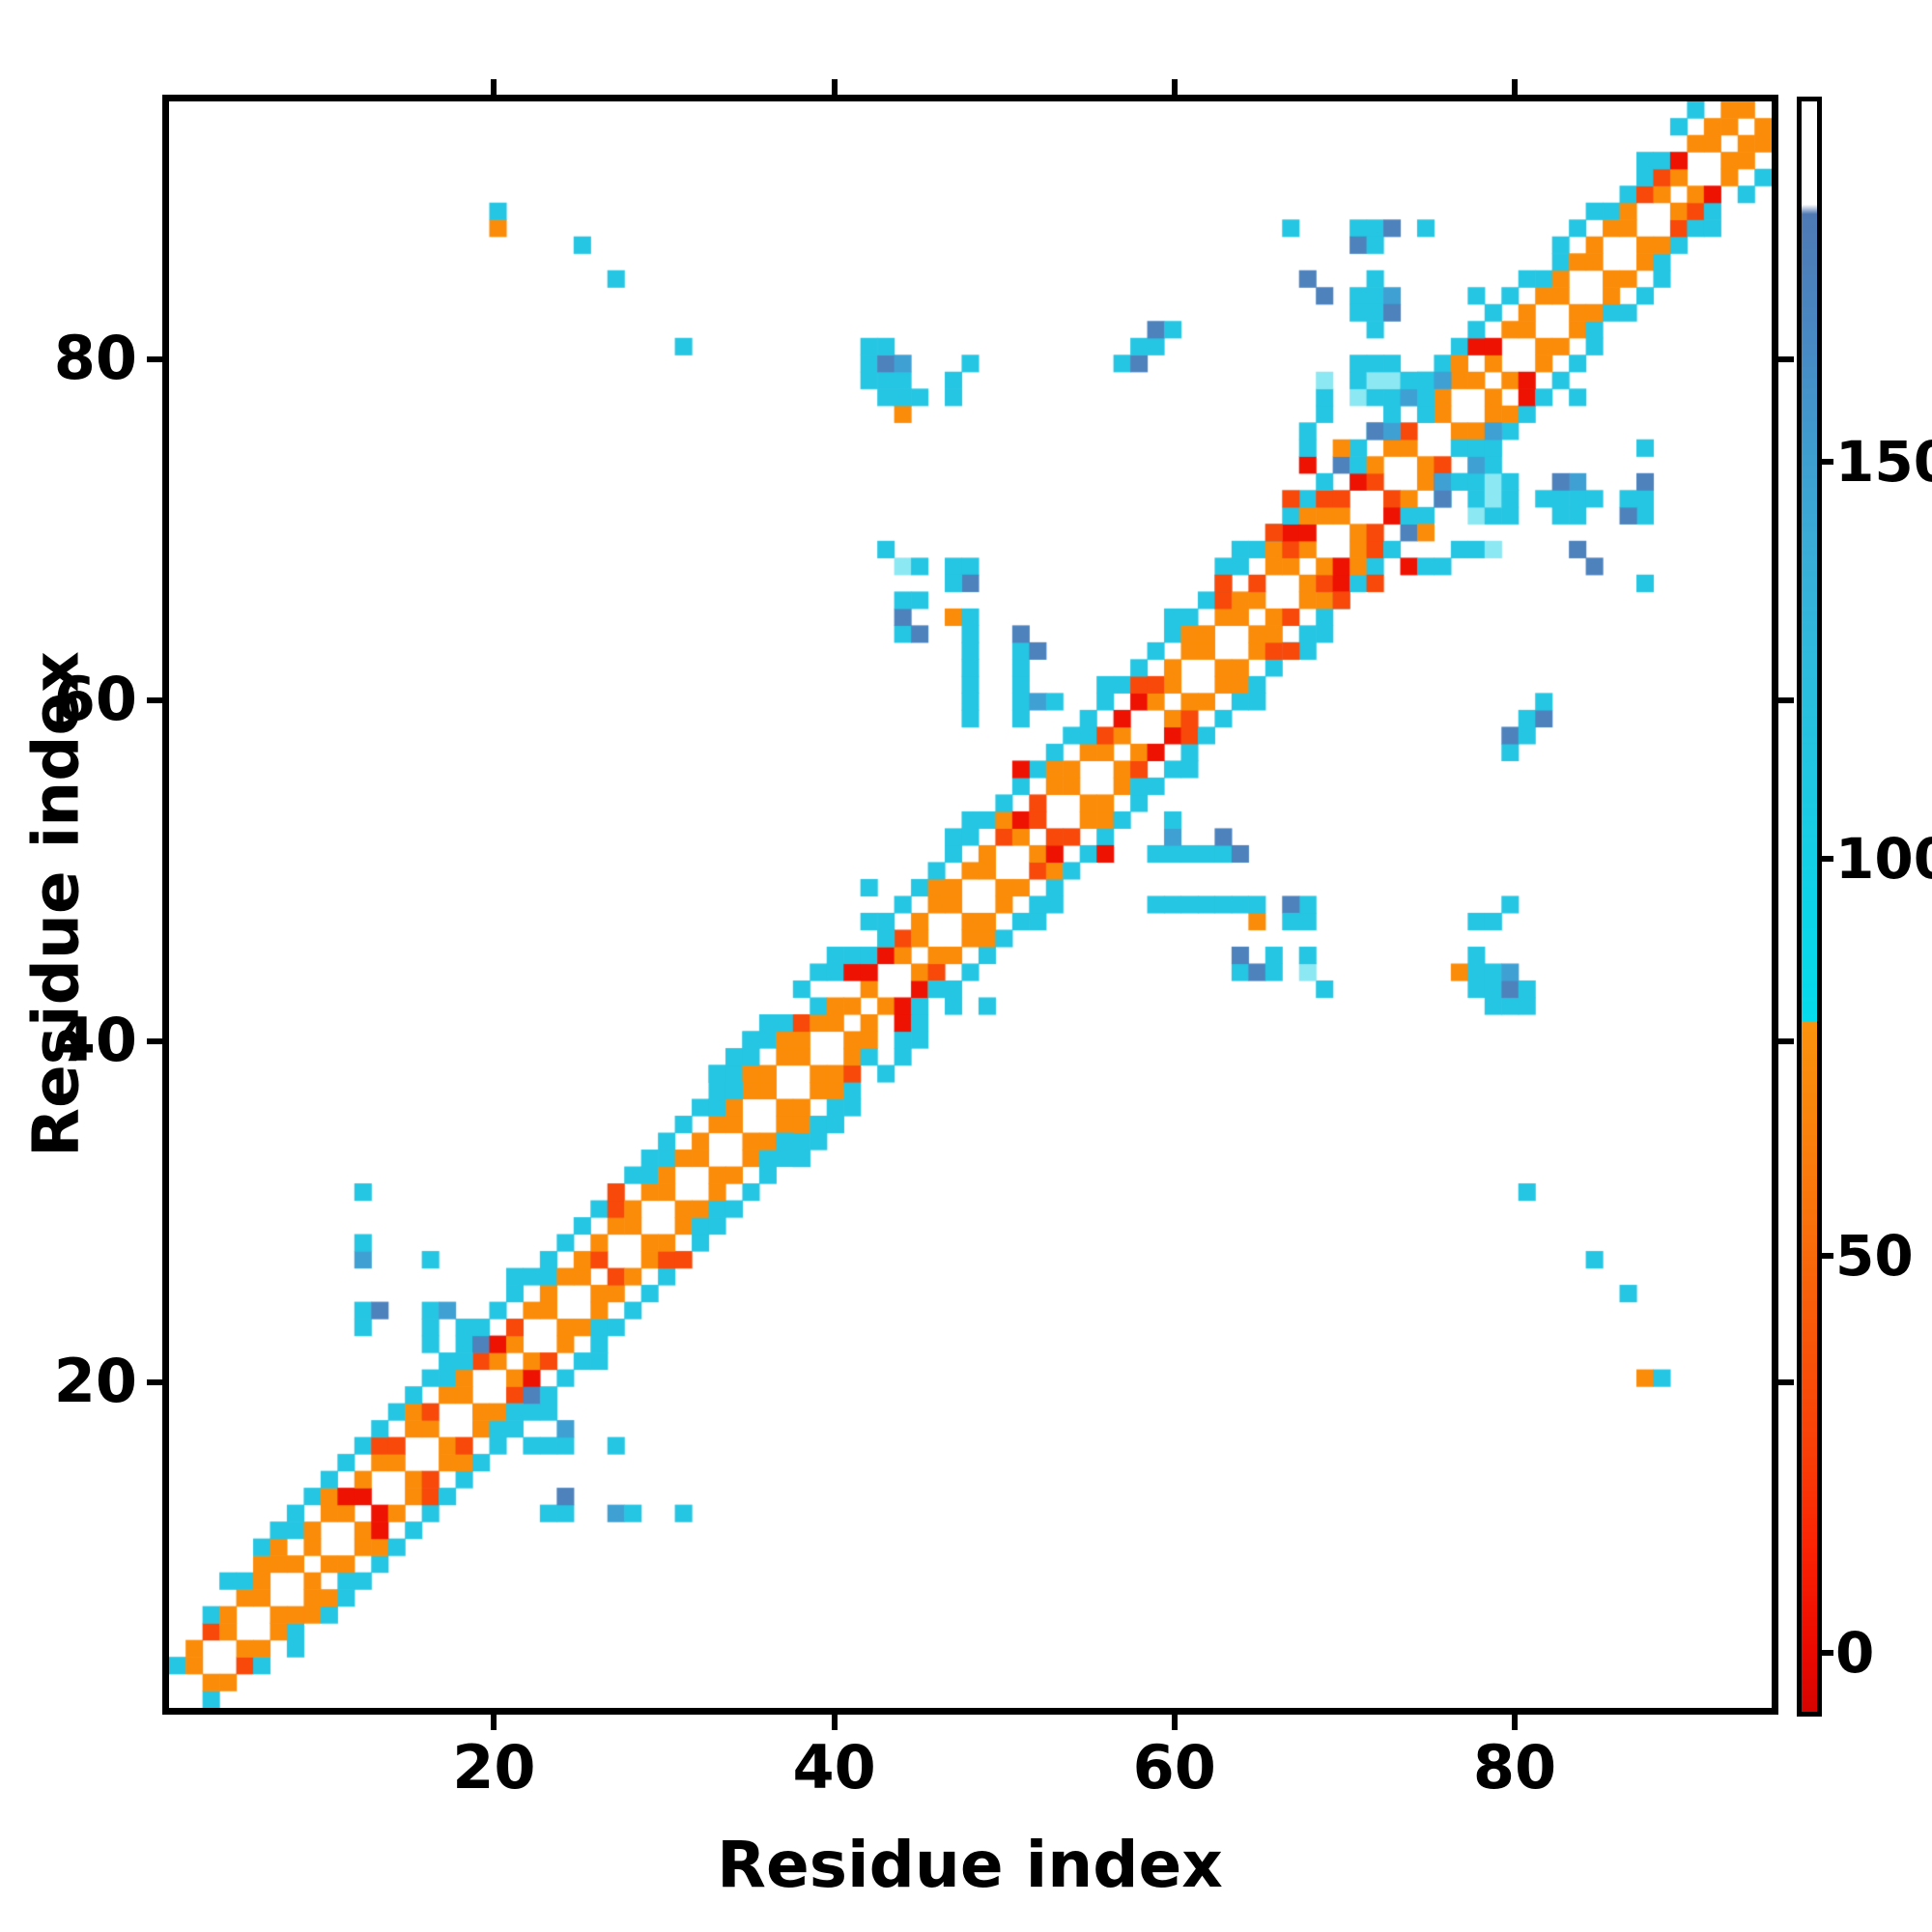 Image resolution: width=1932 pixels, height=1932 pixels. What do you see at coordinates (1809, 907) in the screenshot?
I see `colorbar` at bounding box center [1809, 907].